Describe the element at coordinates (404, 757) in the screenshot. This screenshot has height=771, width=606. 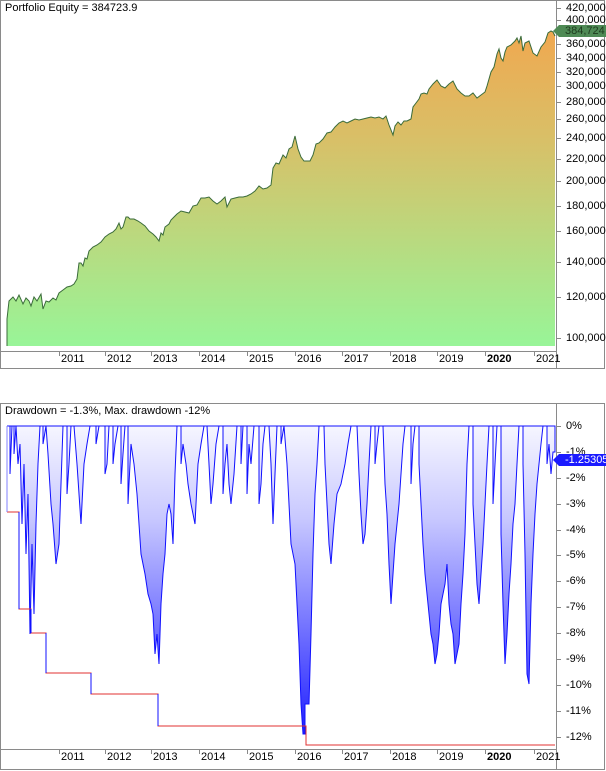
I see `x-tick-label: 2018` at that location.